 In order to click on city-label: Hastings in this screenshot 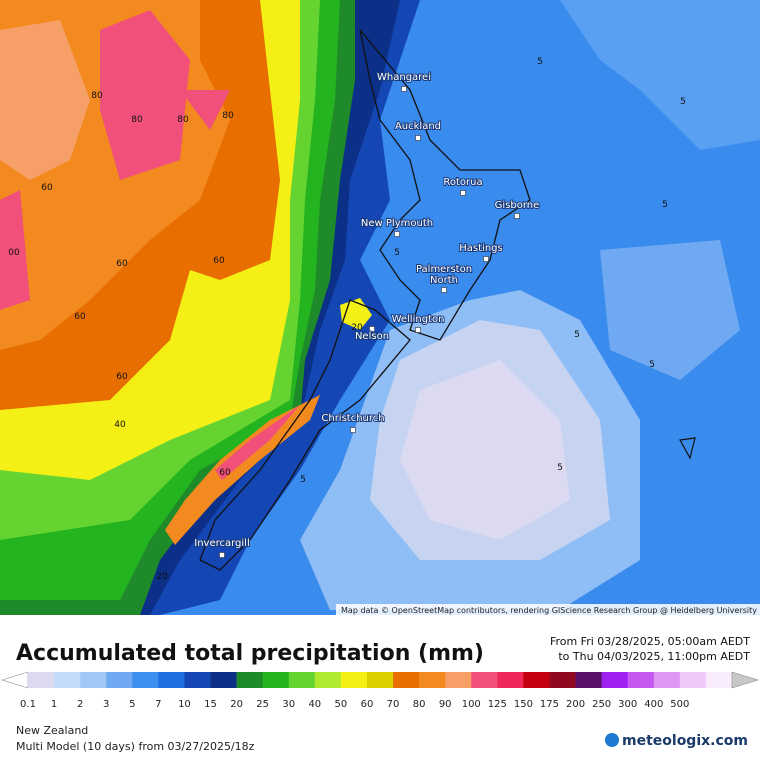, I will do `click(480, 248)`.